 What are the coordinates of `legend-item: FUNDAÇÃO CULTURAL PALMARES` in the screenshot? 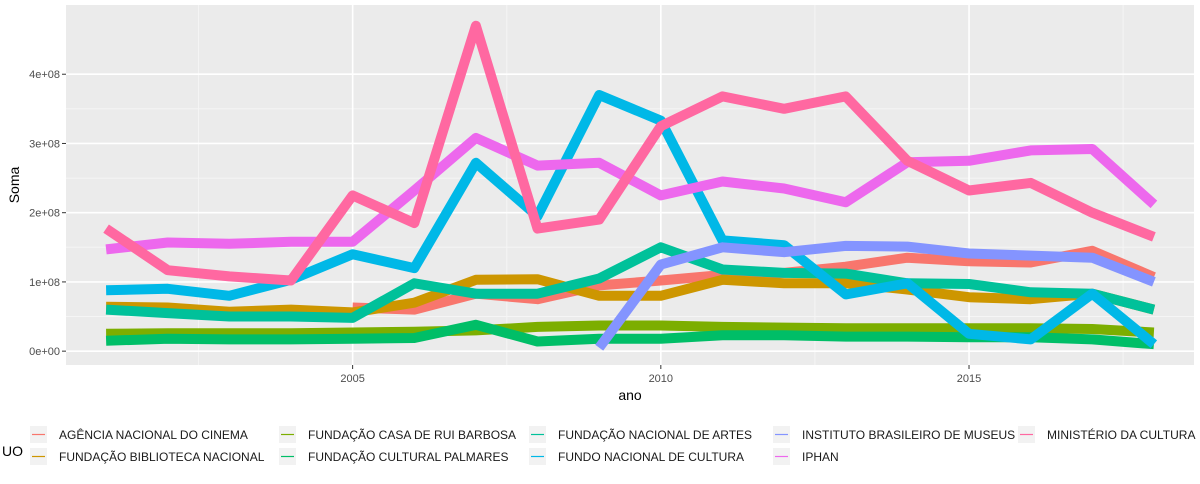 It's located at (393, 456).